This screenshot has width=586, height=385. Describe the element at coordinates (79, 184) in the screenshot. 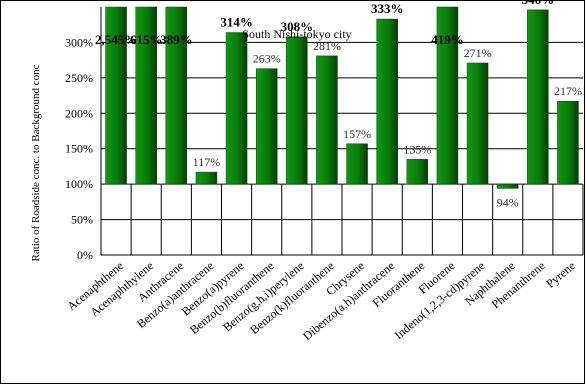

I see `y-tick-label: 100%` at that location.